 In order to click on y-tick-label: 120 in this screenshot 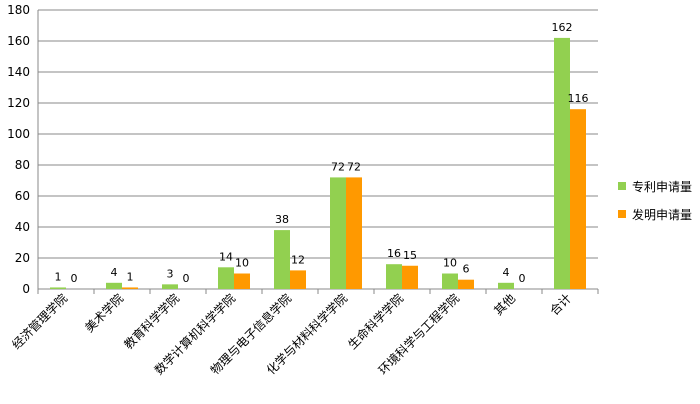, I will do `click(18, 103)`.